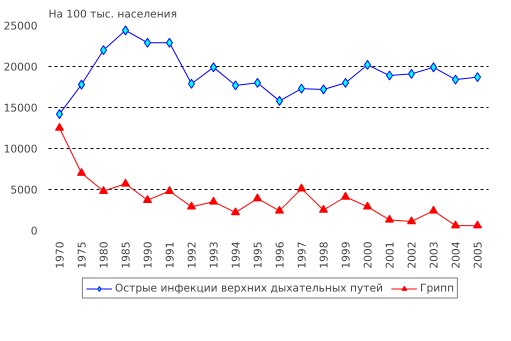 Image resolution: width=511 pixels, height=341 pixels. Describe the element at coordinates (214, 255) in the screenshot. I see `x-tick-label: 1993` at that location.